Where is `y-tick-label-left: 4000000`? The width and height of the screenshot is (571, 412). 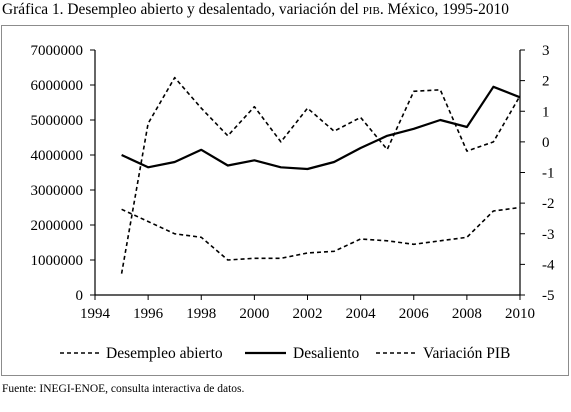
y-tick-label-left: 4000000 is located at coordinates (57, 156).